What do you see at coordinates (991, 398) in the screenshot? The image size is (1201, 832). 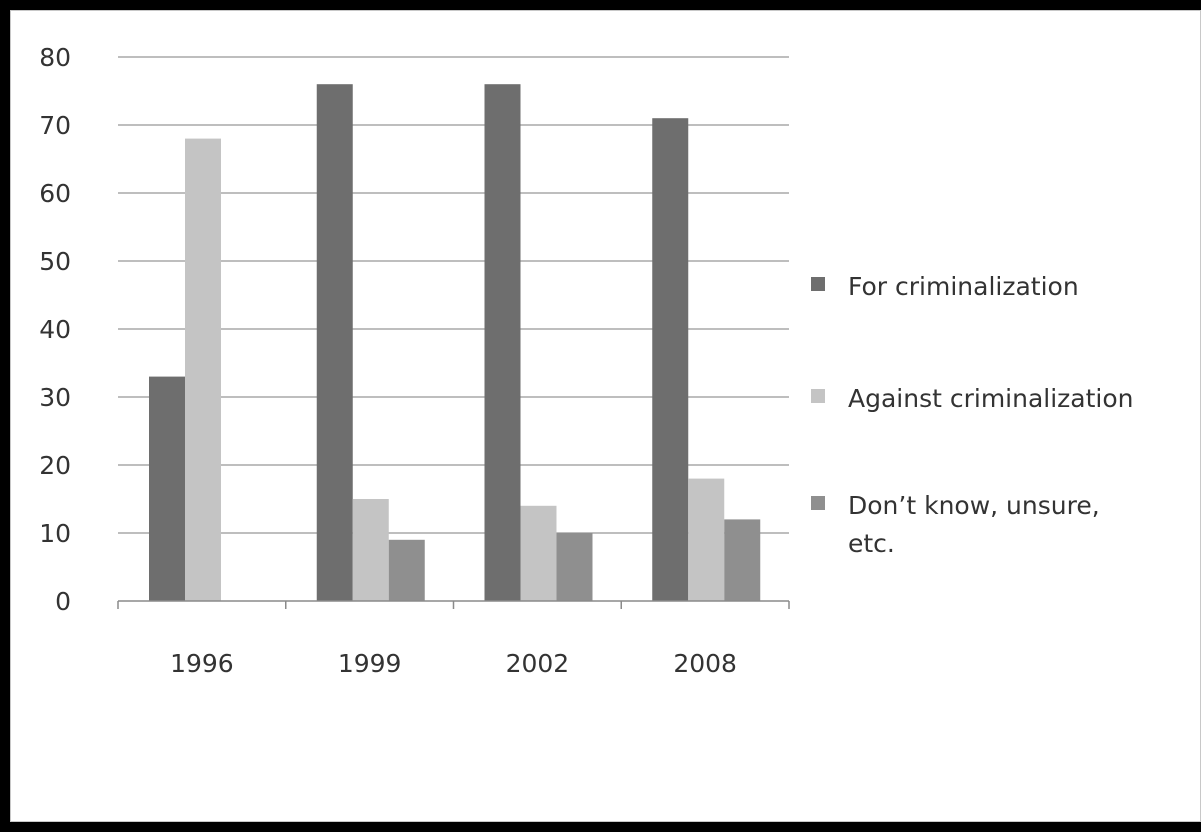 I see `legend-label: Against criminalization` at bounding box center [991, 398].